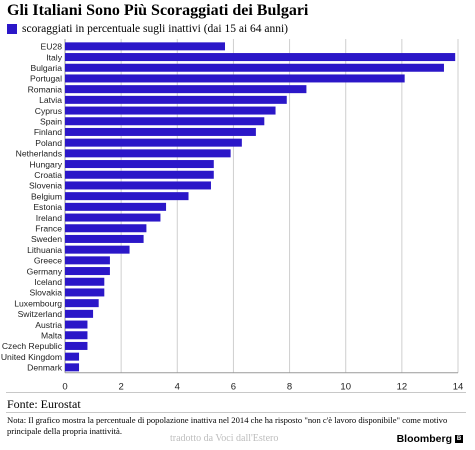 The height and width of the screenshot is (450, 475). Describe the element at coordinates (224, 438) in the screenshot. I see `credit-text: tradotto da Voci dall'Estero` at that location.